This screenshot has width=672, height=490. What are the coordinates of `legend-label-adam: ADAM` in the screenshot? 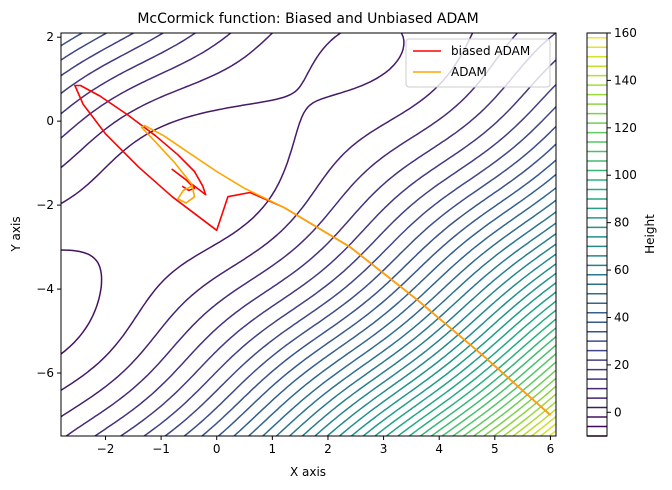 It's located at (469, 72).